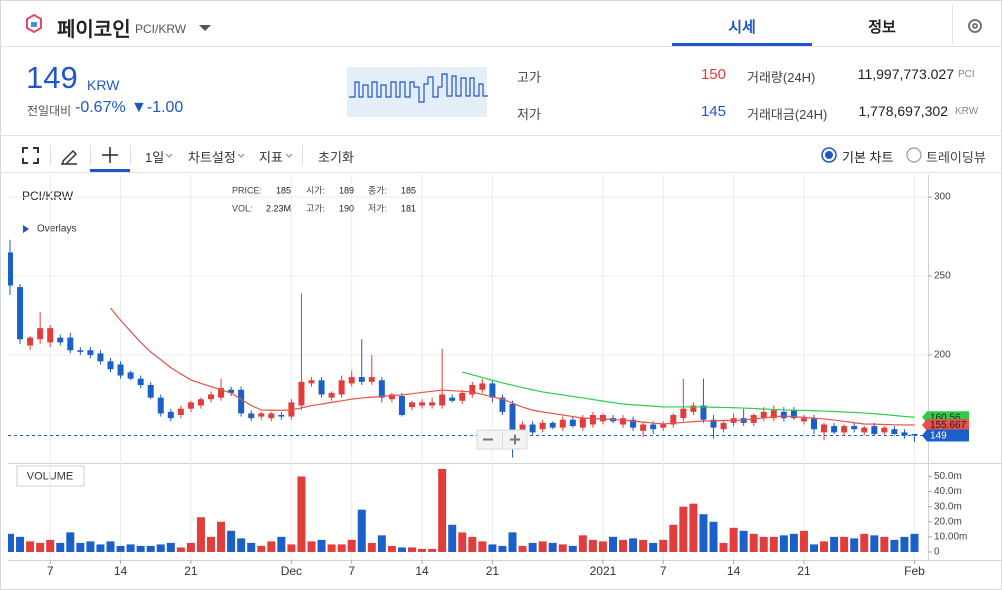 The width and height of the screenshot is (1002, 590). What do you see at coordinates (205, 28) in the screenshot?
I see `dropdown-icon` at bounding box center [205, 28].